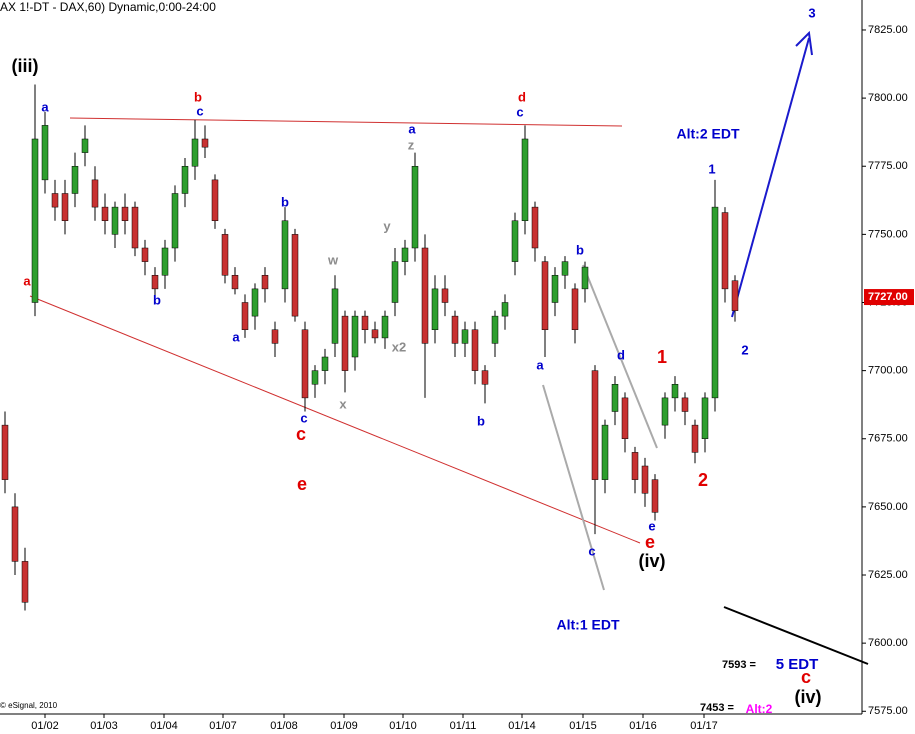  What do you see at coordinates (770, 177) in the screenshot?
I see `projection-arrow` at bounding box center [770, 177].